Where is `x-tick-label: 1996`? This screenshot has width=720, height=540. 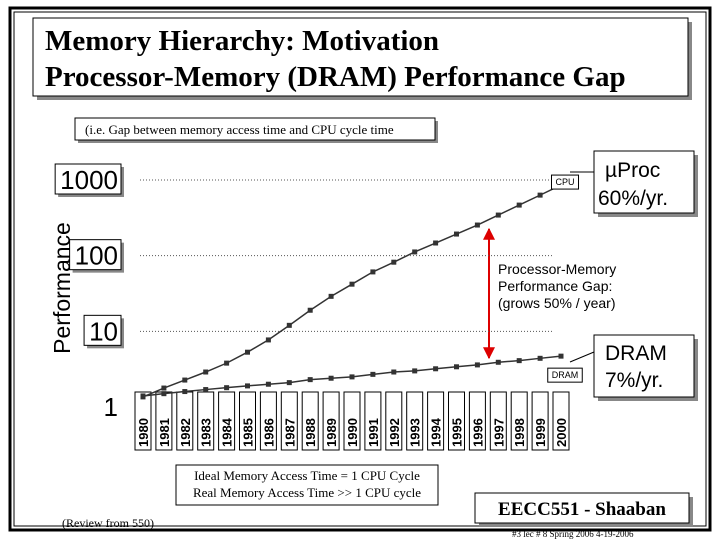 x-tick-label: 1996 is located at coordinates (477, 432).